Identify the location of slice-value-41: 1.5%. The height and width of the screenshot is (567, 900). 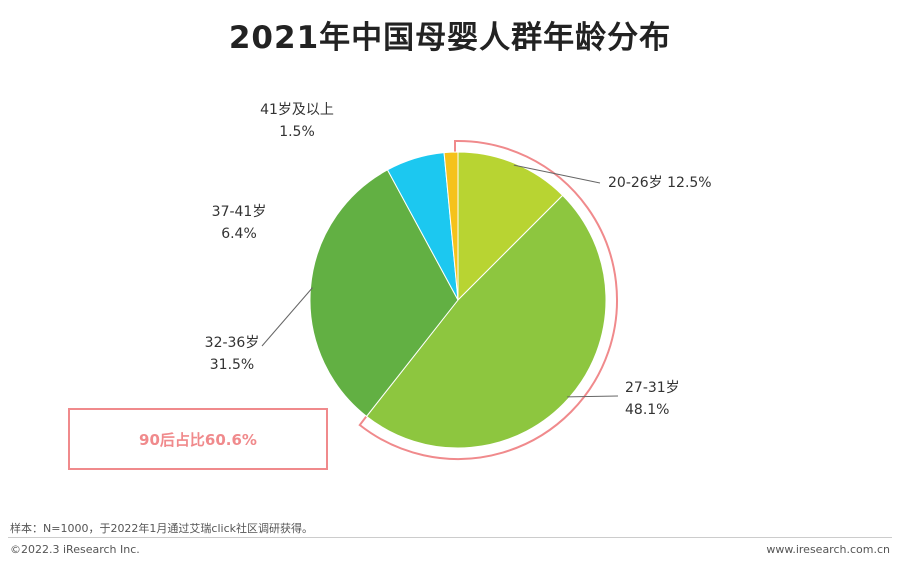
(297, 132).